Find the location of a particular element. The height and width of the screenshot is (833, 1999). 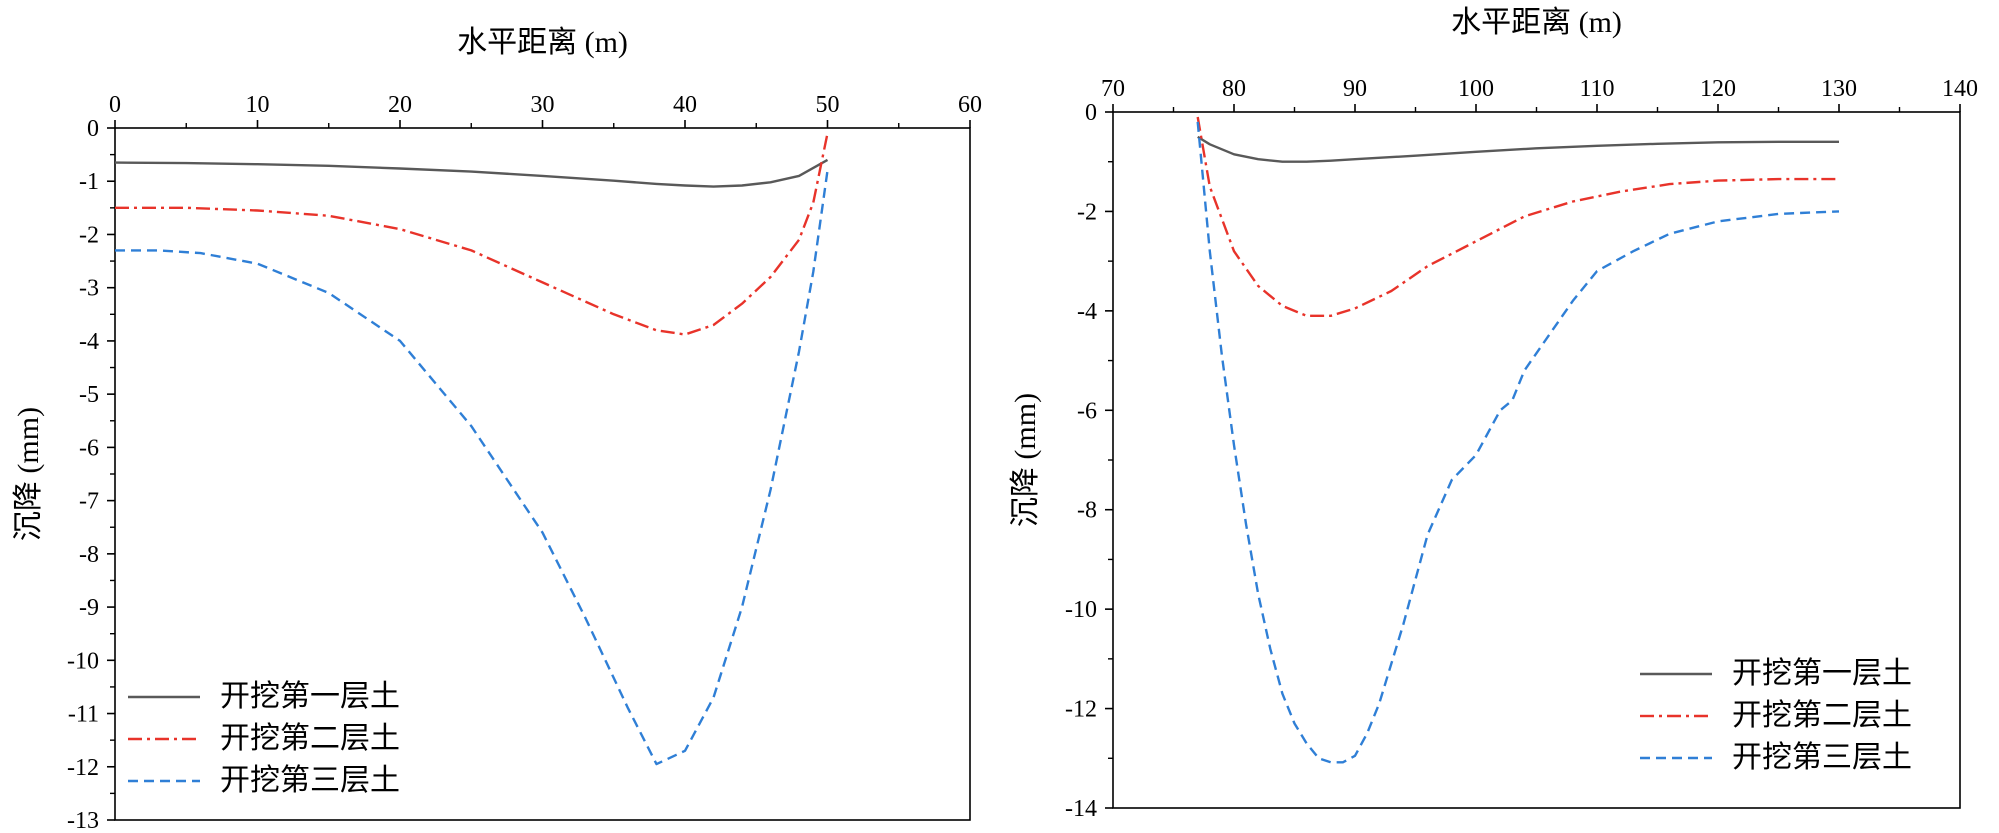

y-tick-label: -5 is located at coordinates (89, 395).